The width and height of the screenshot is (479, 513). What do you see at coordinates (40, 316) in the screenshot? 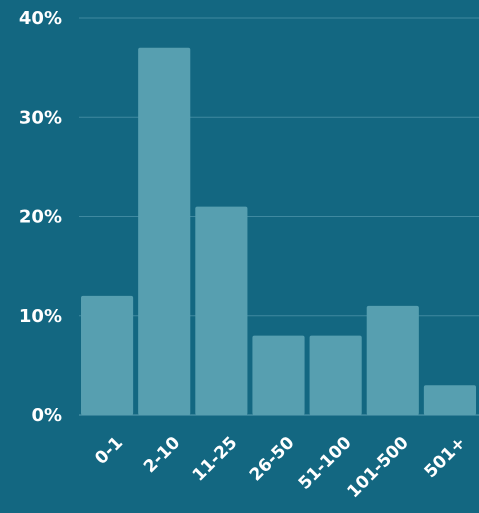
I see `y-tick-label: 10%` at bounding box center [40, 316].